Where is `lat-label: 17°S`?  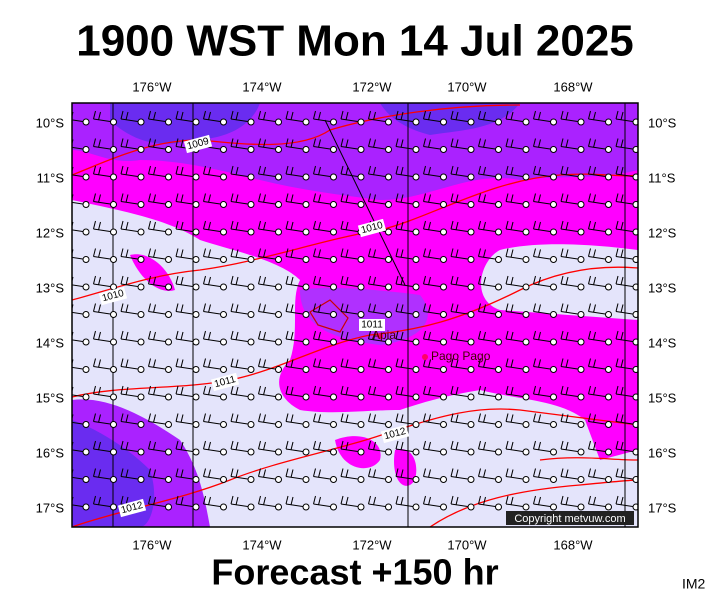
lat-label: 17°S is located at coordinates (50, 507).